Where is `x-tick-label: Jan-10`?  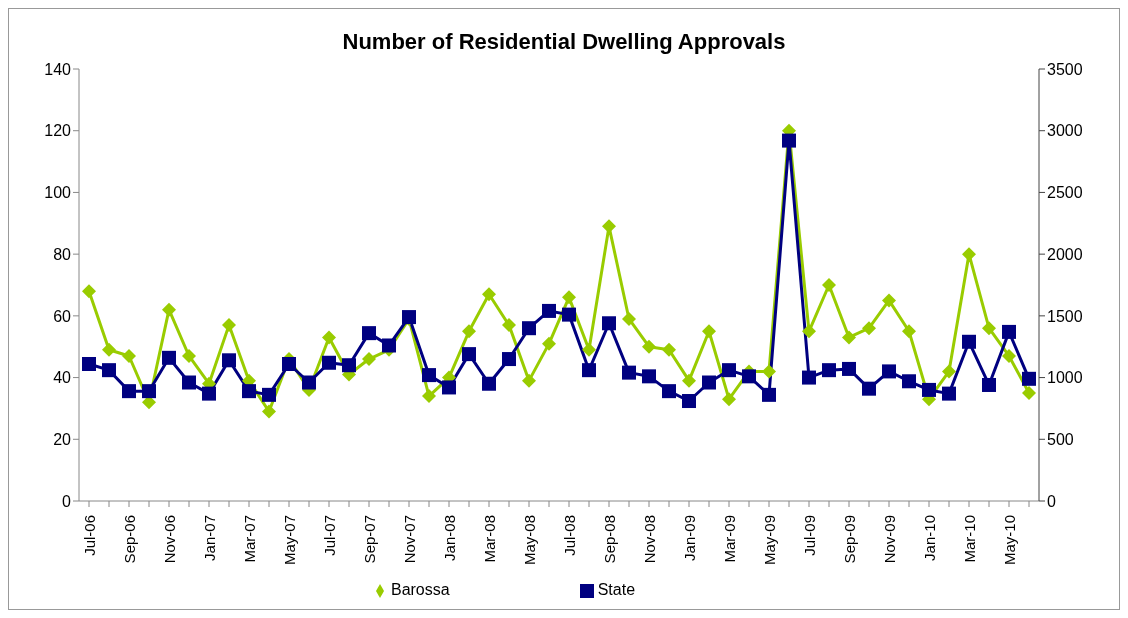
x-tick-label: Jan-10 is located at coordinates (929, 538).